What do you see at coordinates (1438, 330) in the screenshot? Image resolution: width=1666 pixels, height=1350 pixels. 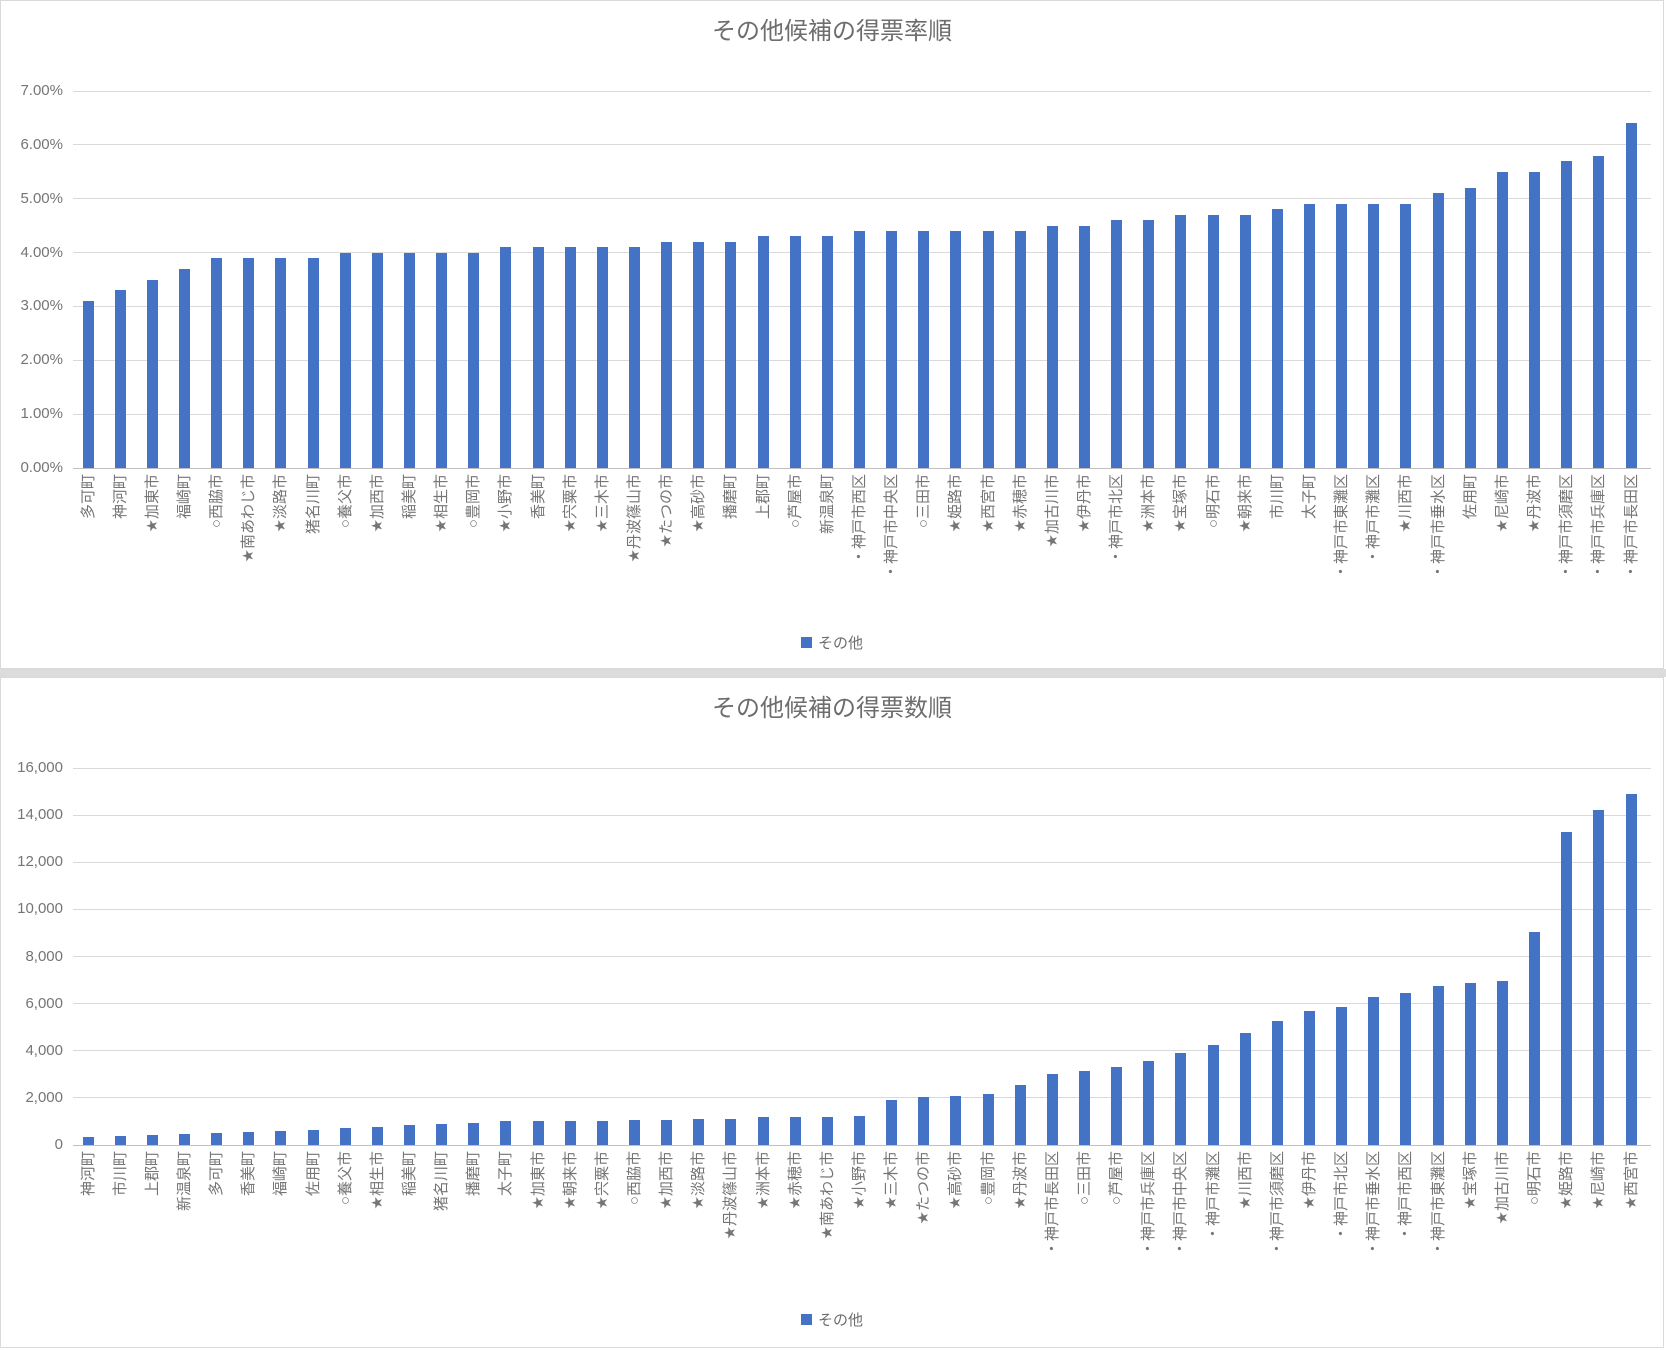 I see `bar-・神戸市垂水区` at bounding box center [1438, 330].